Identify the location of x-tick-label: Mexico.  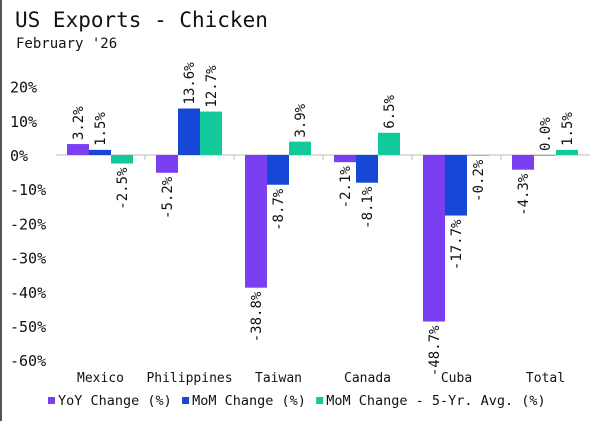
(100, 378).